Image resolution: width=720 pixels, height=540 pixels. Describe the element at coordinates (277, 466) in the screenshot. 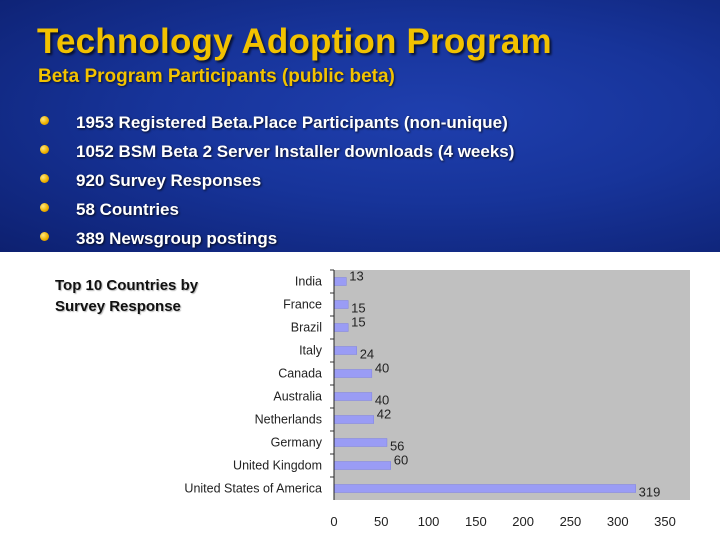

I see `category-label: United Kingdom` at that location.